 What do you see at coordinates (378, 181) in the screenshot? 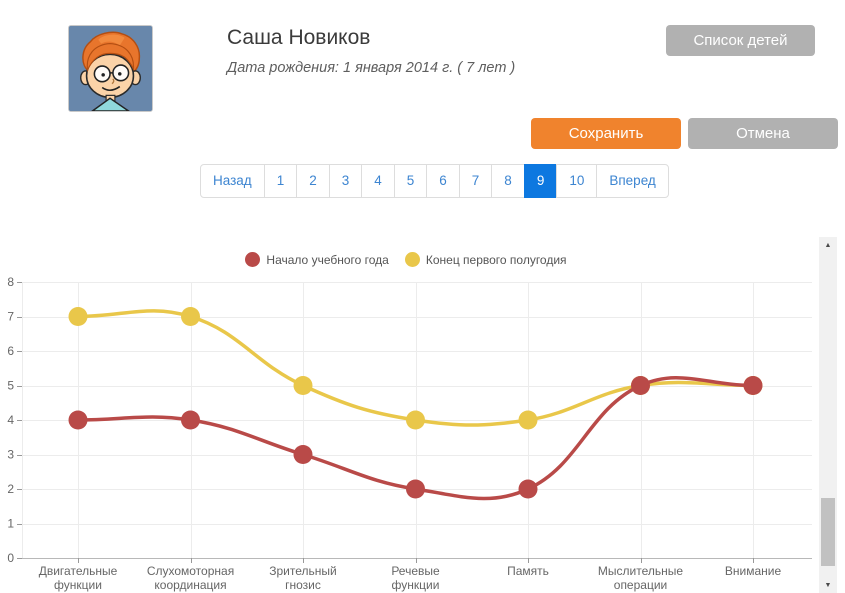
I see `pagination-page-4: 4` at bounding box center [378, 181].